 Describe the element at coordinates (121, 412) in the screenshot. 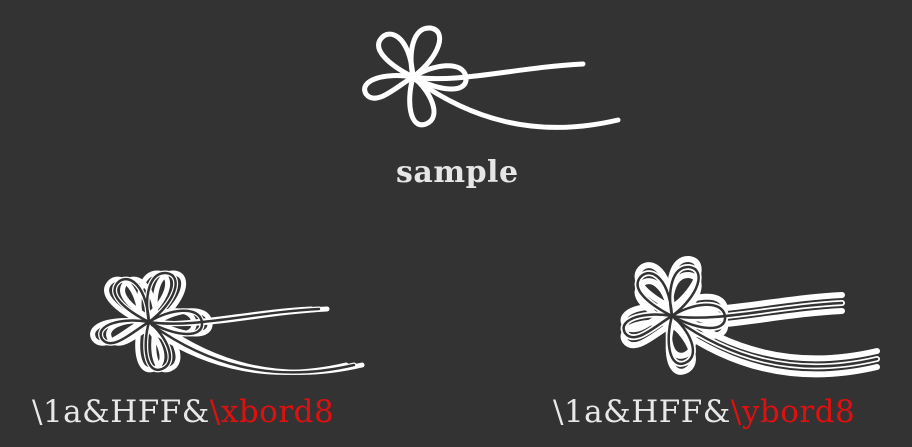

I see `xbord-caption-prefix: \1a&HFF&` at that location.